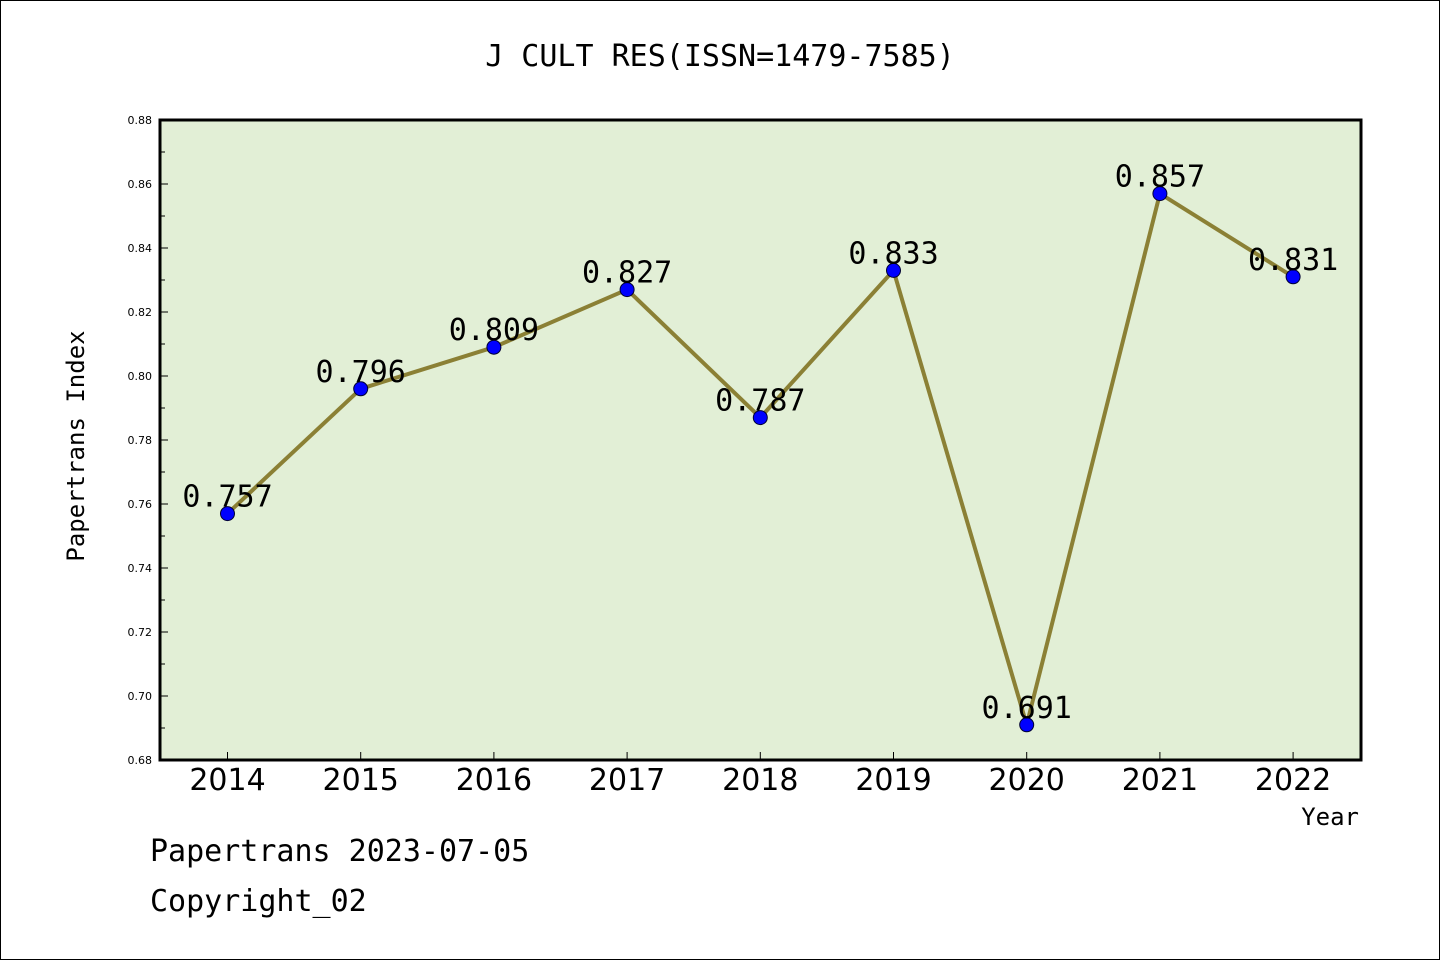  What do you see at coordinates (760, 780) in the screenshot?
I see `x-tick-label: 2018` at bounding box center [760, 780].